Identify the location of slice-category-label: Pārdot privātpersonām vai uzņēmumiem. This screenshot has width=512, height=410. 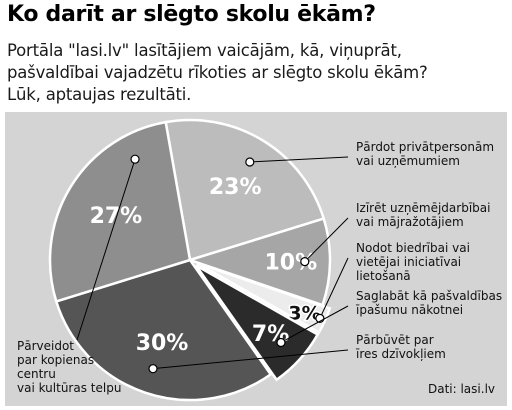
(425, 154).